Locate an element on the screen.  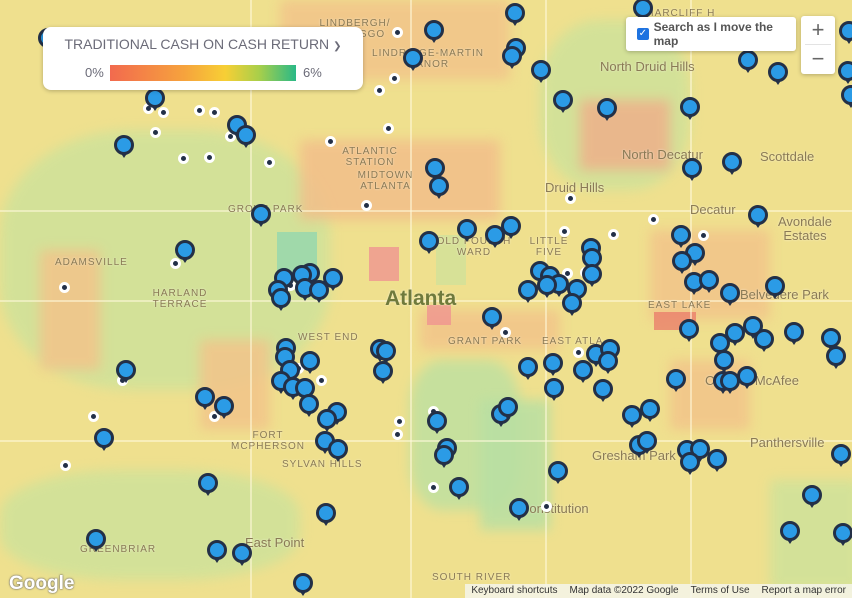
terms-of-use-link: Terms of Use is located at coordinates (720, 590).